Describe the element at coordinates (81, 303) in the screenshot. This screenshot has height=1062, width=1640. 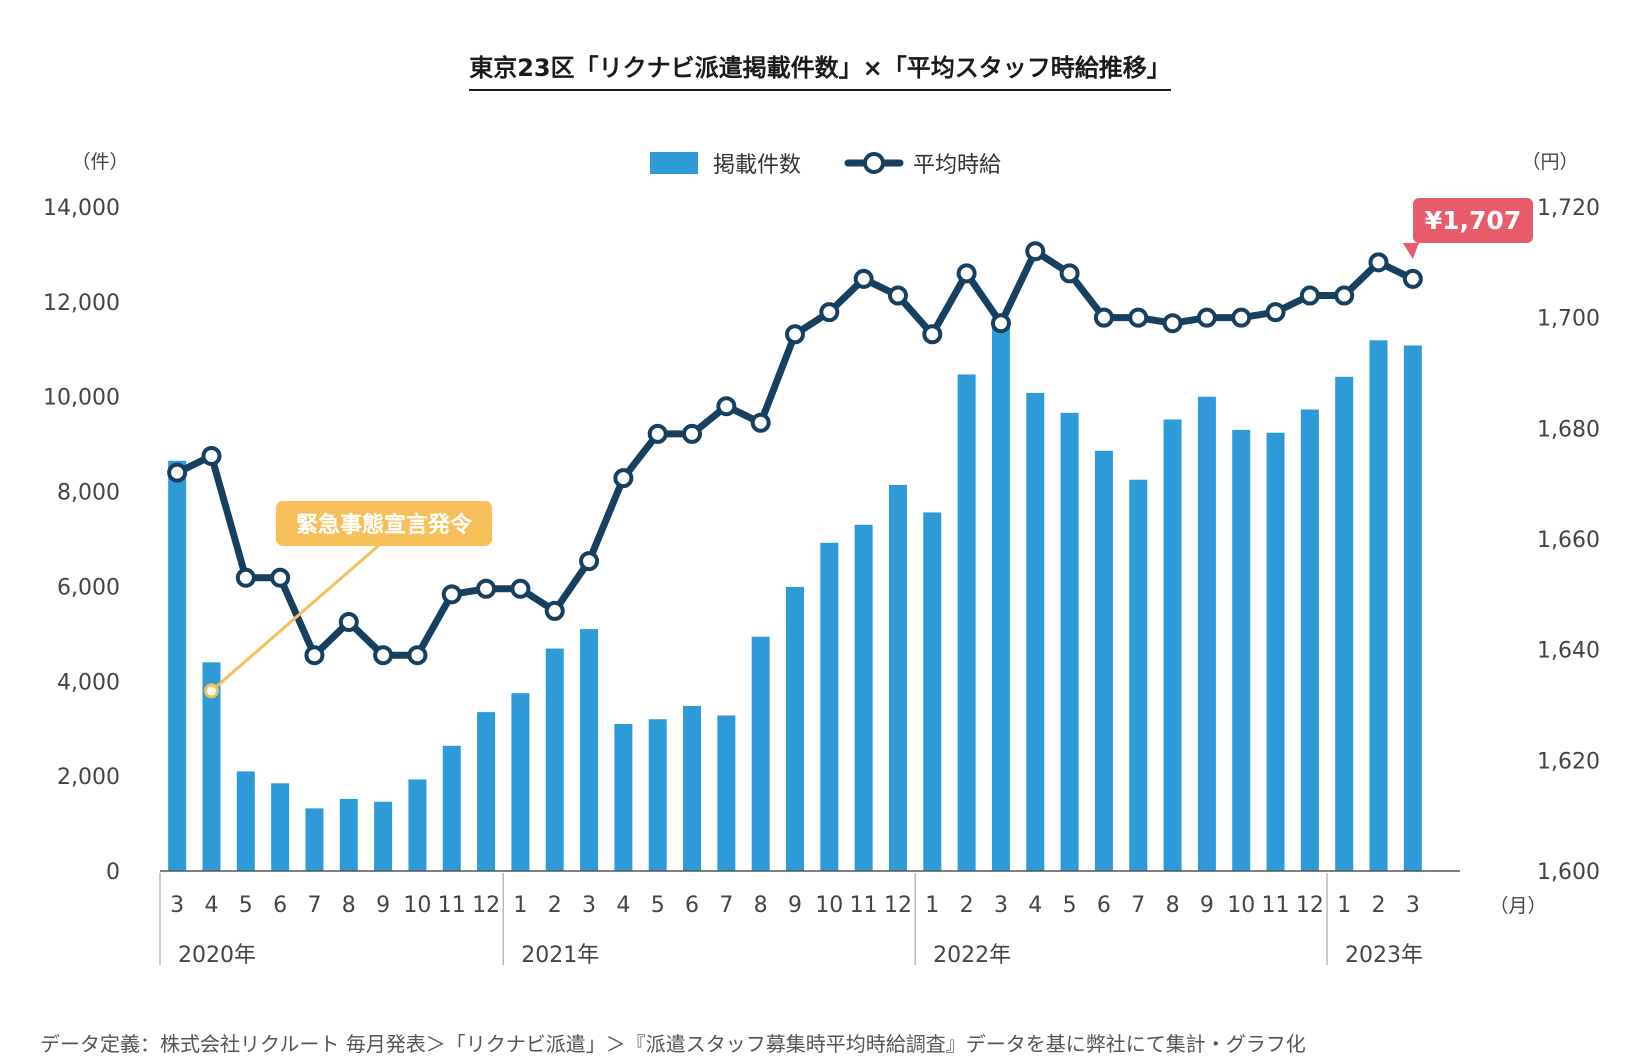
I see `left-tick-label: 12,000` at that location.